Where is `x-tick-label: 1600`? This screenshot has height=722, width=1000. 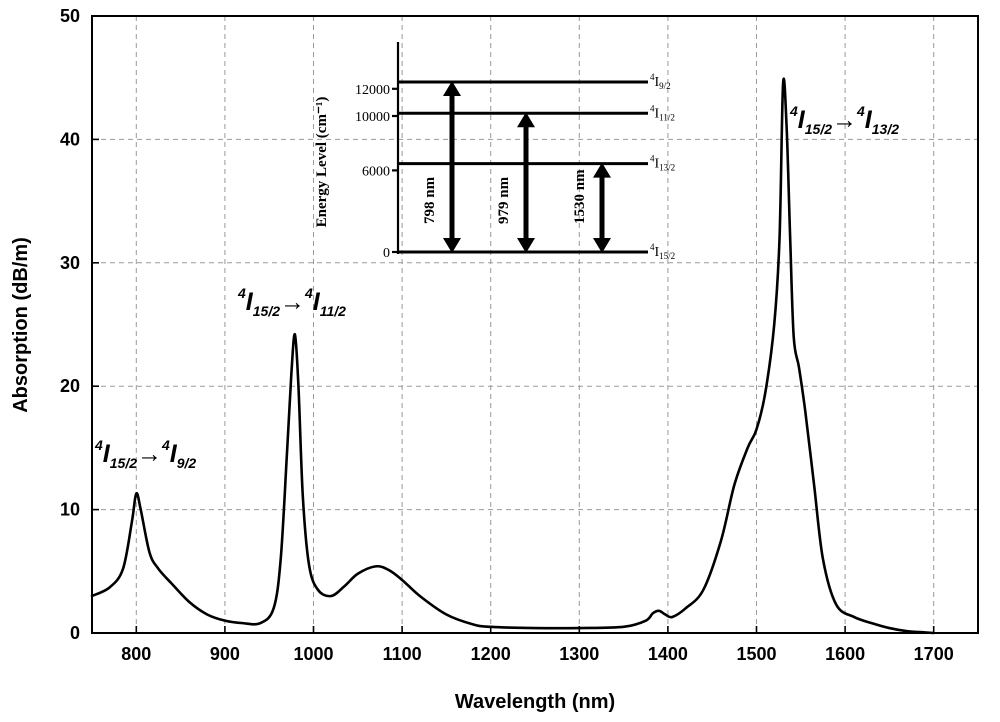 x-tick-label: 1600 is located at coordinates (845, 654).